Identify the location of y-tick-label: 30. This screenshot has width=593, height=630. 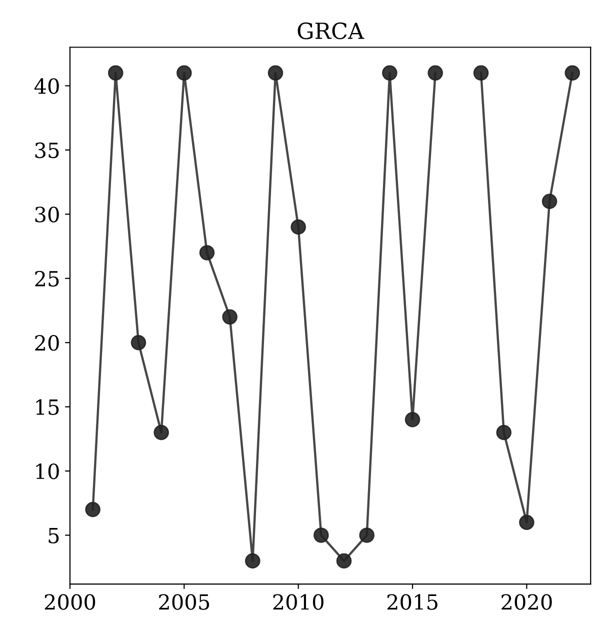
(47, 214).